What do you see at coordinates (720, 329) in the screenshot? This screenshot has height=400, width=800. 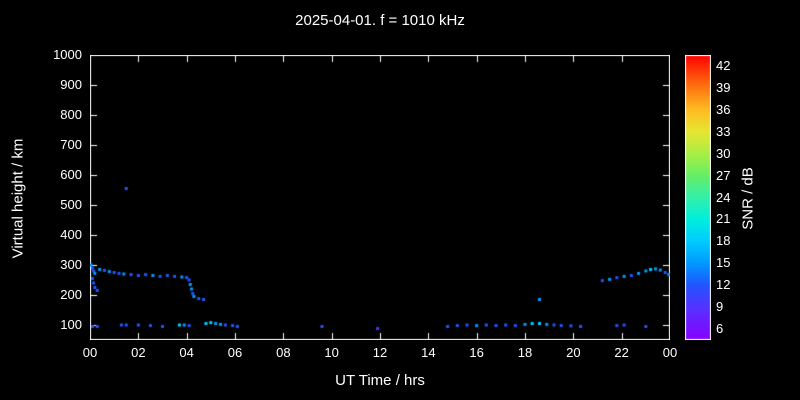 I see `colorbar-tick-label: 6` at bounding box center [720, 329].